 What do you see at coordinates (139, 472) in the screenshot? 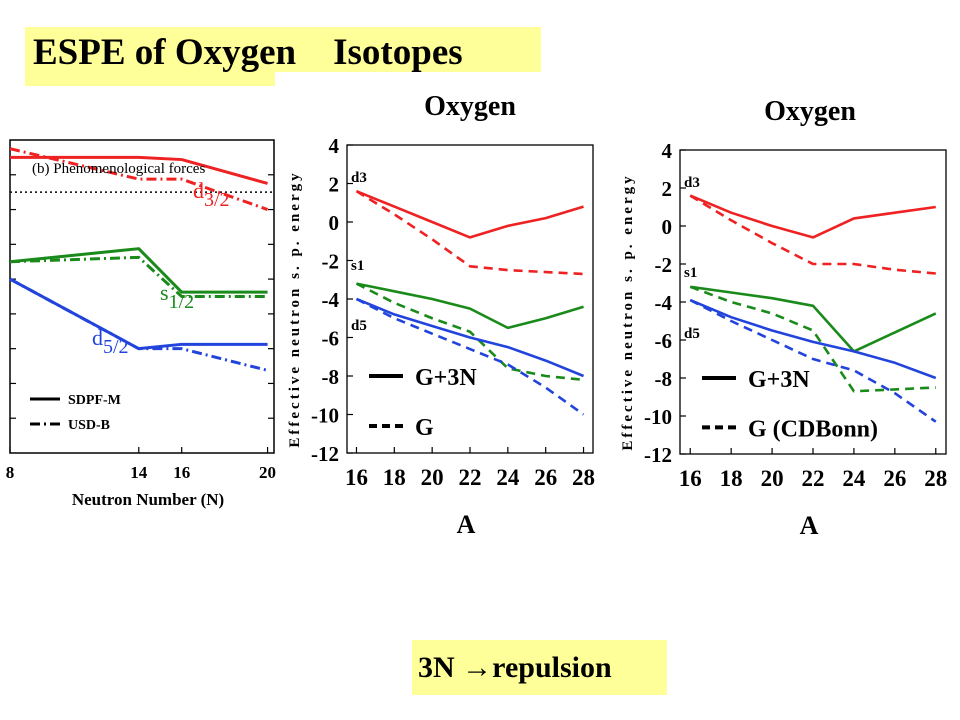
I see `x-tick-label: 14` at bounding box center [139, 472].